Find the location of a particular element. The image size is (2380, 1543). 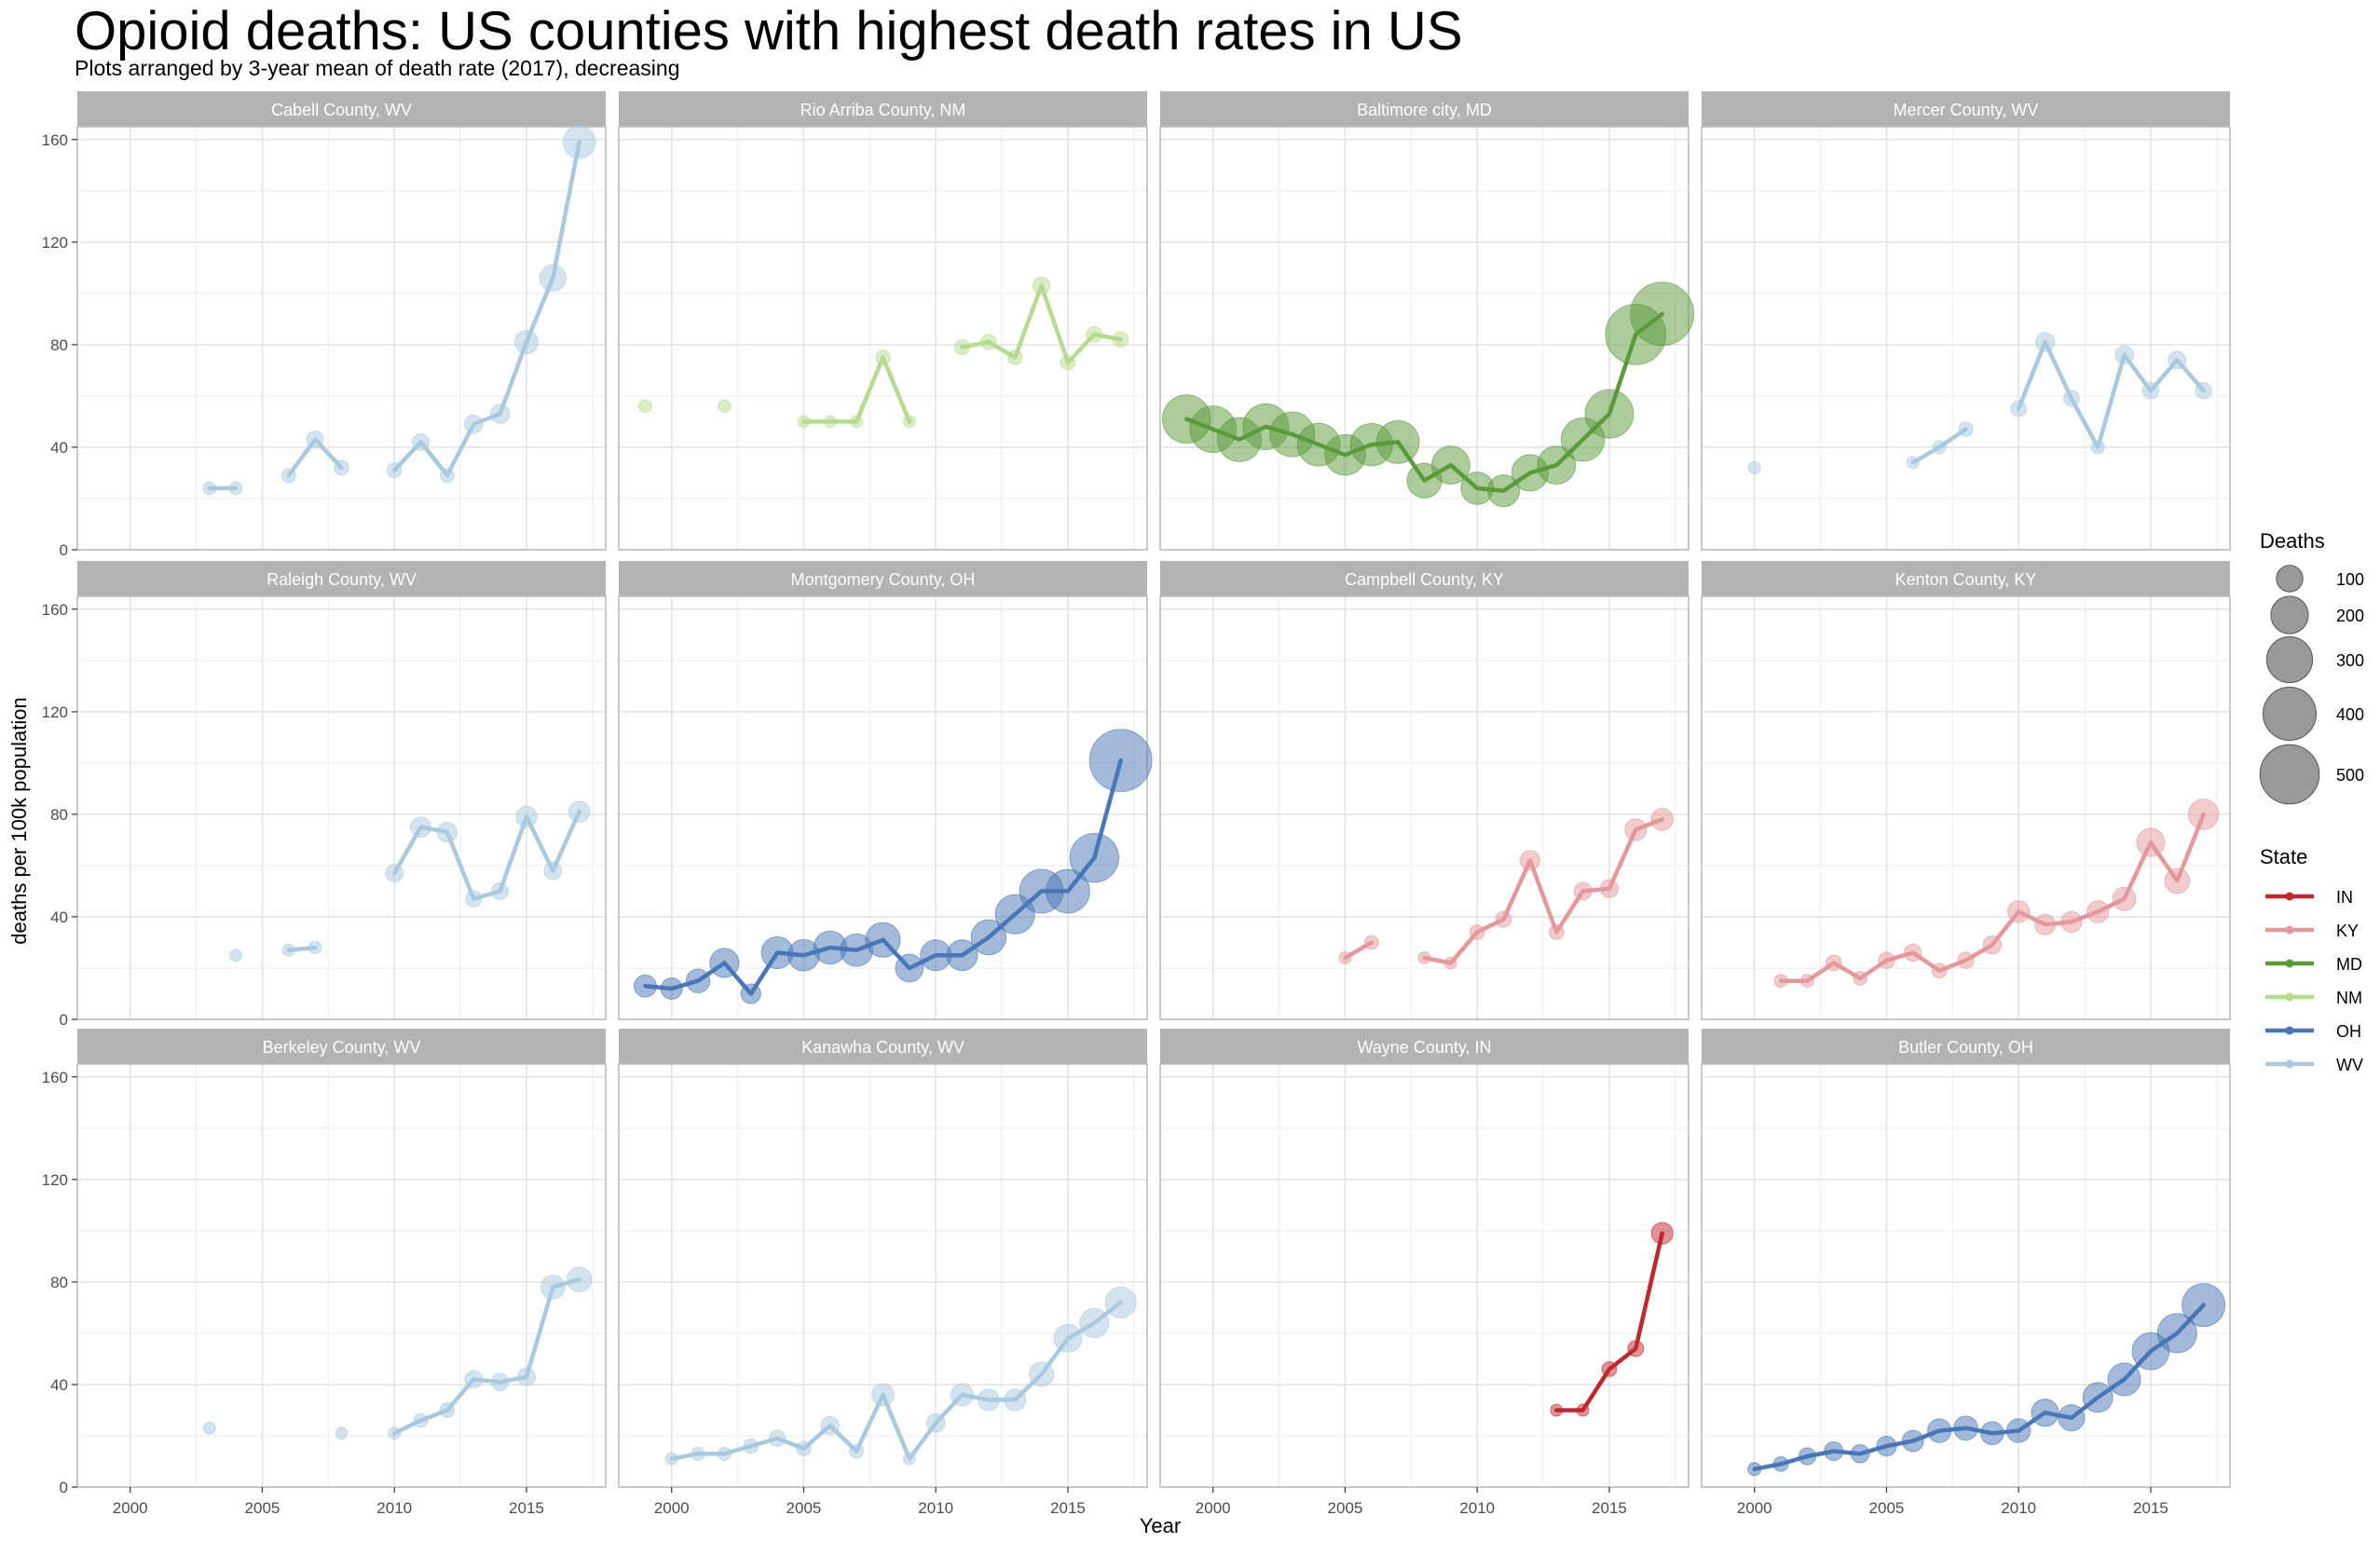

panel: Butler County, OH 2000 2005 2010 2015 is located at coordinates (1966, 1273).